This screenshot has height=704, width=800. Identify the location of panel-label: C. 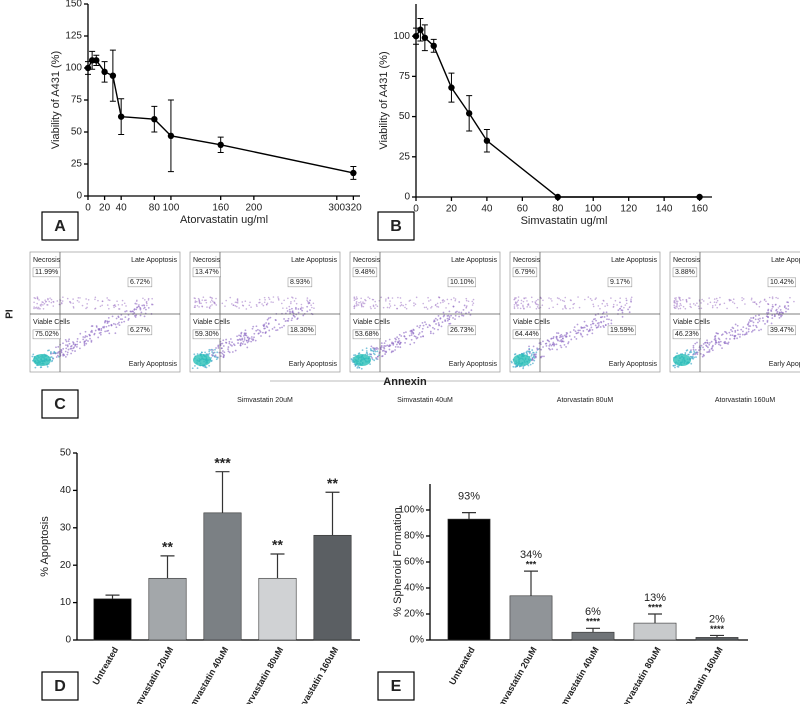
(60, 404).